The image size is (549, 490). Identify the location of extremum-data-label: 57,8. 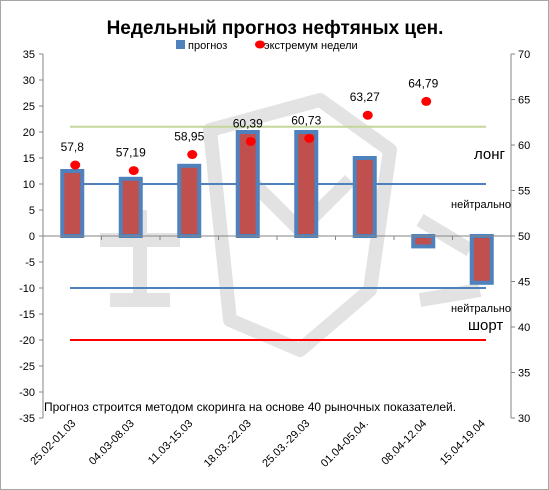
(73, 147).